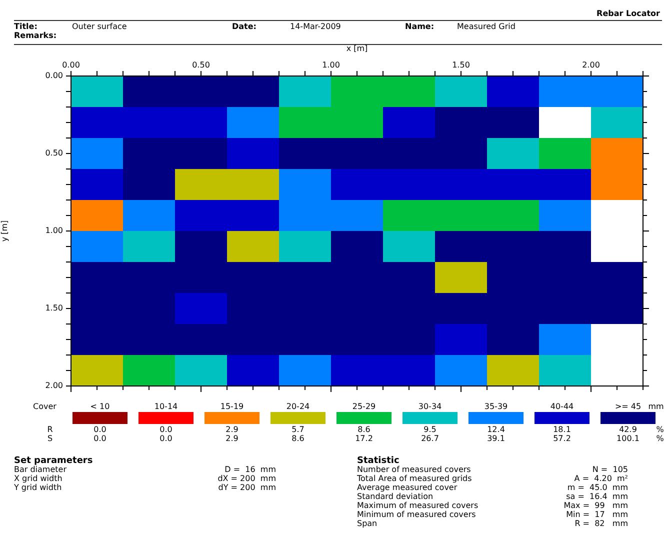 The width and height of the screenshot is (668, 533). I want to click on text: dX = 200 mm, so click(247, 479).